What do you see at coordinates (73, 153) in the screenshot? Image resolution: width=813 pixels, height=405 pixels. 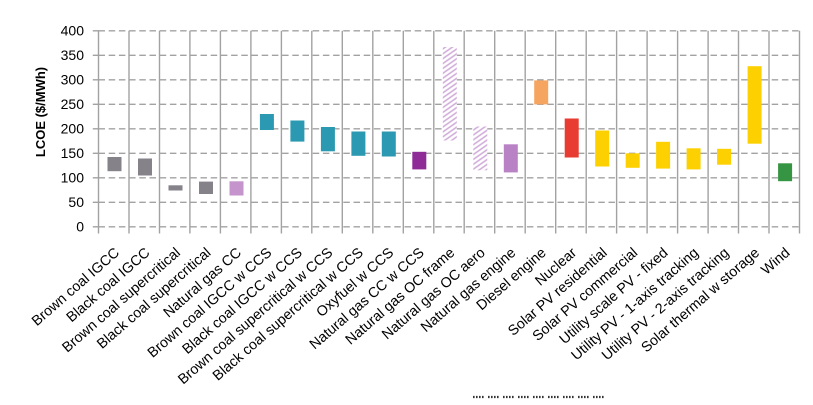 I see `svg-text: 150` at bounding box center [73, 153].